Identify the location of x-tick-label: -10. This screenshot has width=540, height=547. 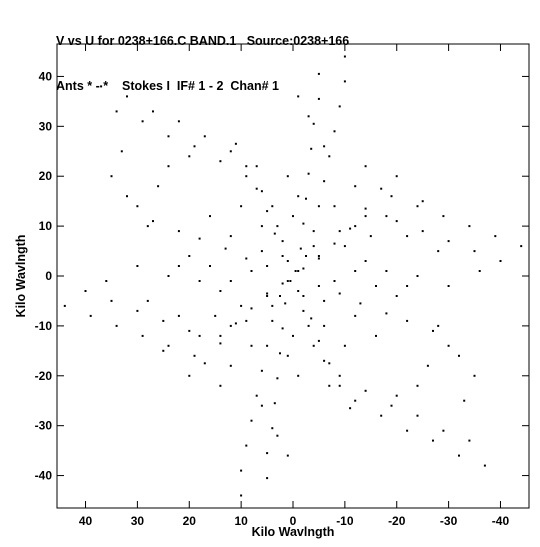
(345, 521).